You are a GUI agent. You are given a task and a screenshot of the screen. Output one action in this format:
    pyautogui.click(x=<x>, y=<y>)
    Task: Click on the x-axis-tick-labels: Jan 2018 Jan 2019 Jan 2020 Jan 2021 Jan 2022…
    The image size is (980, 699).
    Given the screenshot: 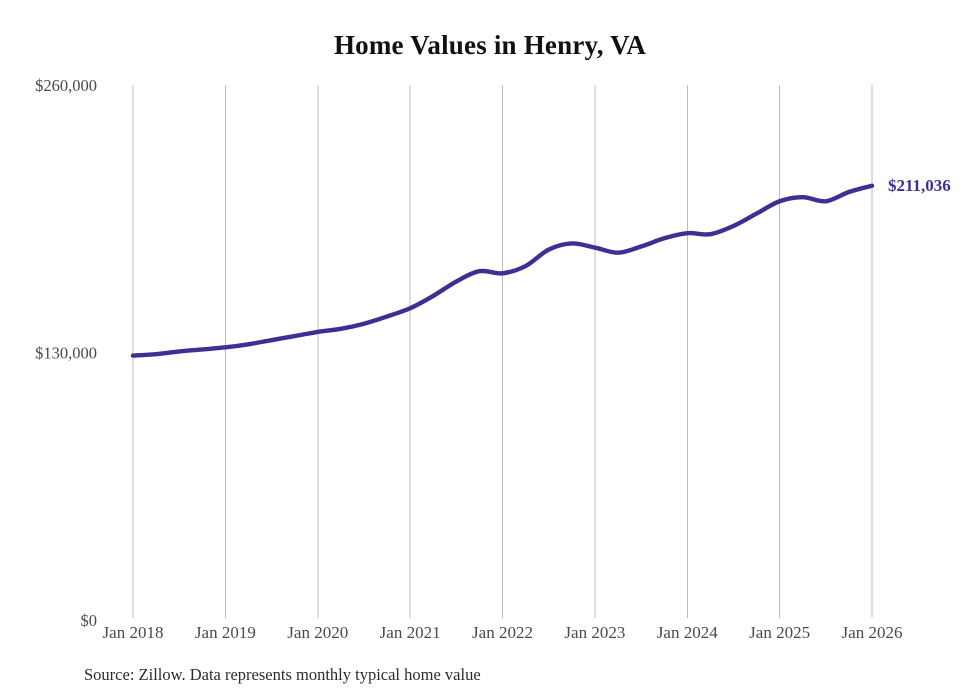 What is the action you would take?
    pyautogui.click(x=503, y=632)
    